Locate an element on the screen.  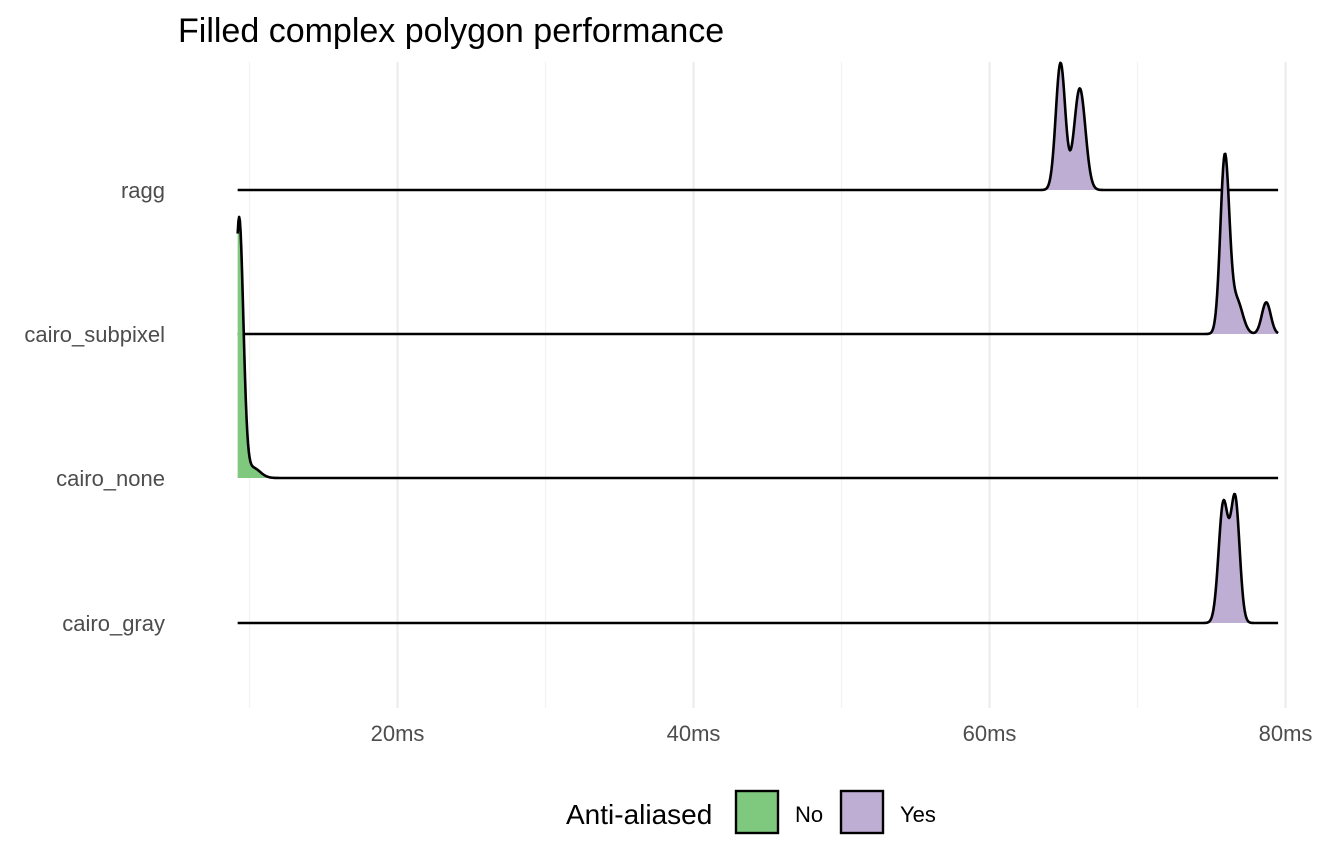
x-tick-label: 60ms is located at coordinates (990, 733).